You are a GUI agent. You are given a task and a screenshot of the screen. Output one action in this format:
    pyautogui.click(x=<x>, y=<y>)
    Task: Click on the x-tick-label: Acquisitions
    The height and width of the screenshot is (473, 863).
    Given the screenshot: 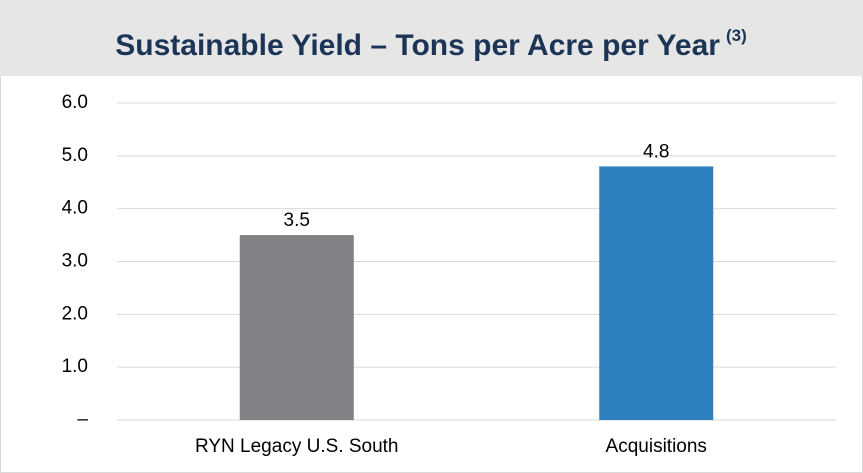 What is the action you would take?
    pyautogui.click(x=656, y=446)
    